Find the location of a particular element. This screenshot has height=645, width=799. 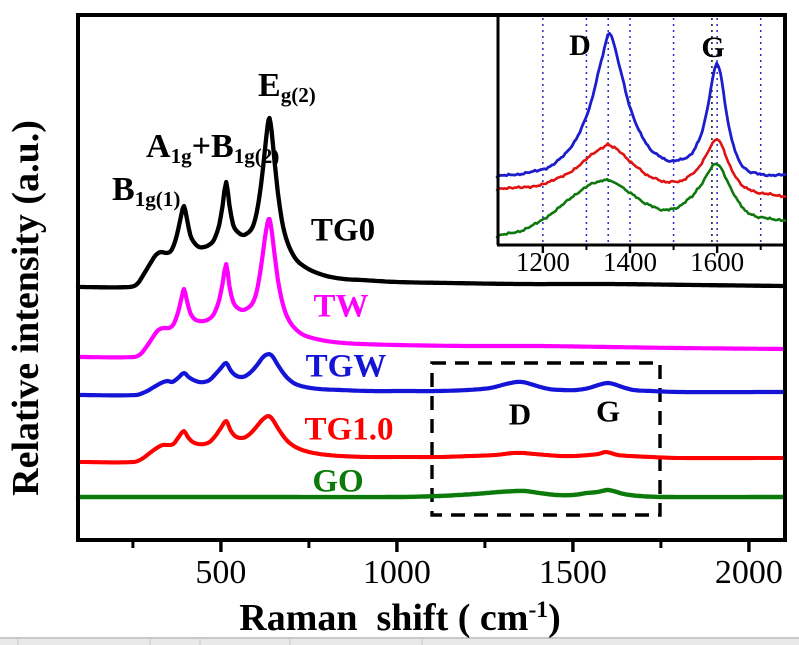

bottom-artifact-band is located at coordinates (399, 642).